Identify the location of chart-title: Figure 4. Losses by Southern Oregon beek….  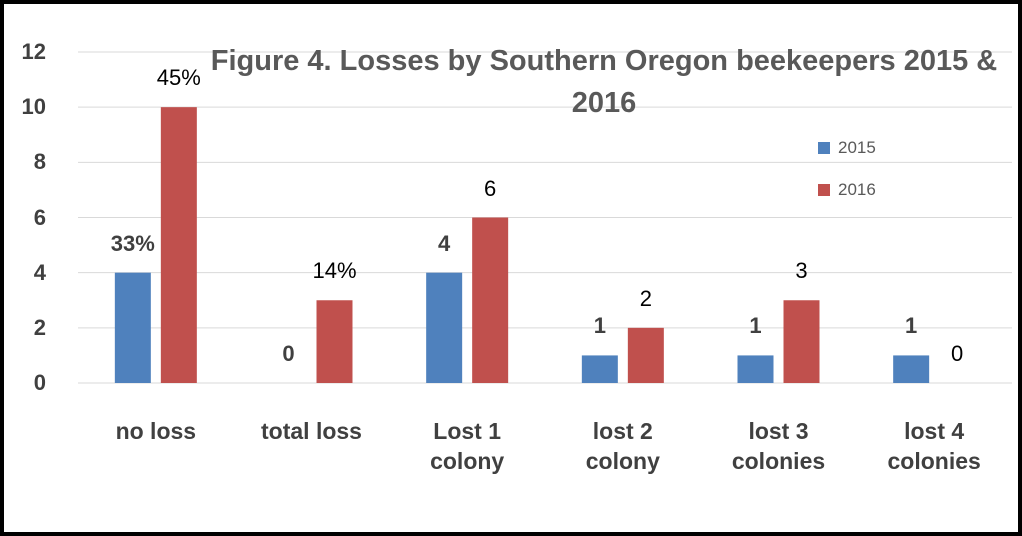
(604, 82).